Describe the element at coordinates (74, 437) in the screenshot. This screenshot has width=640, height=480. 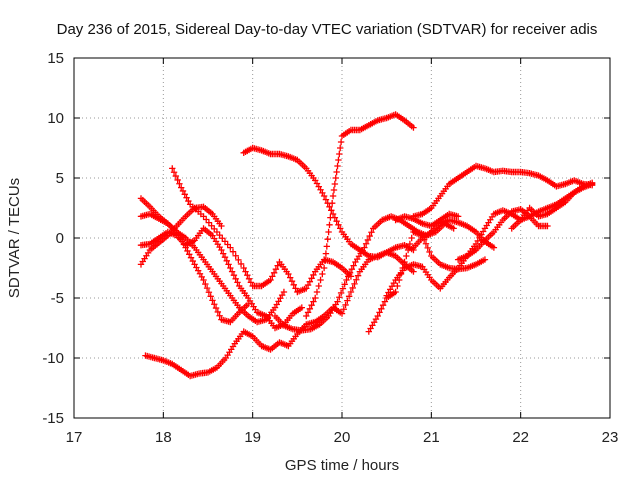
I see `x-tick-label: 17` at that location.